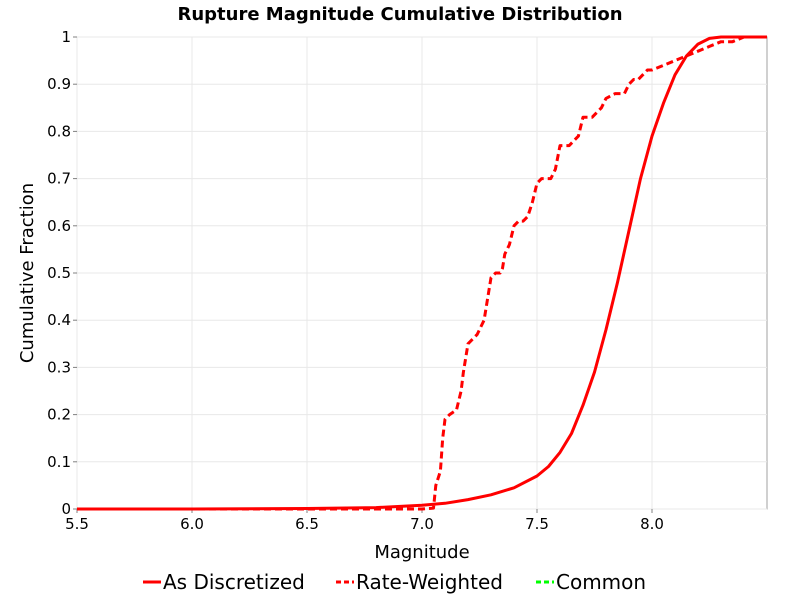 The height and width of the screenshot is (600, 800). I want to click on x-tick-label: 7.0, so click(422, 524).